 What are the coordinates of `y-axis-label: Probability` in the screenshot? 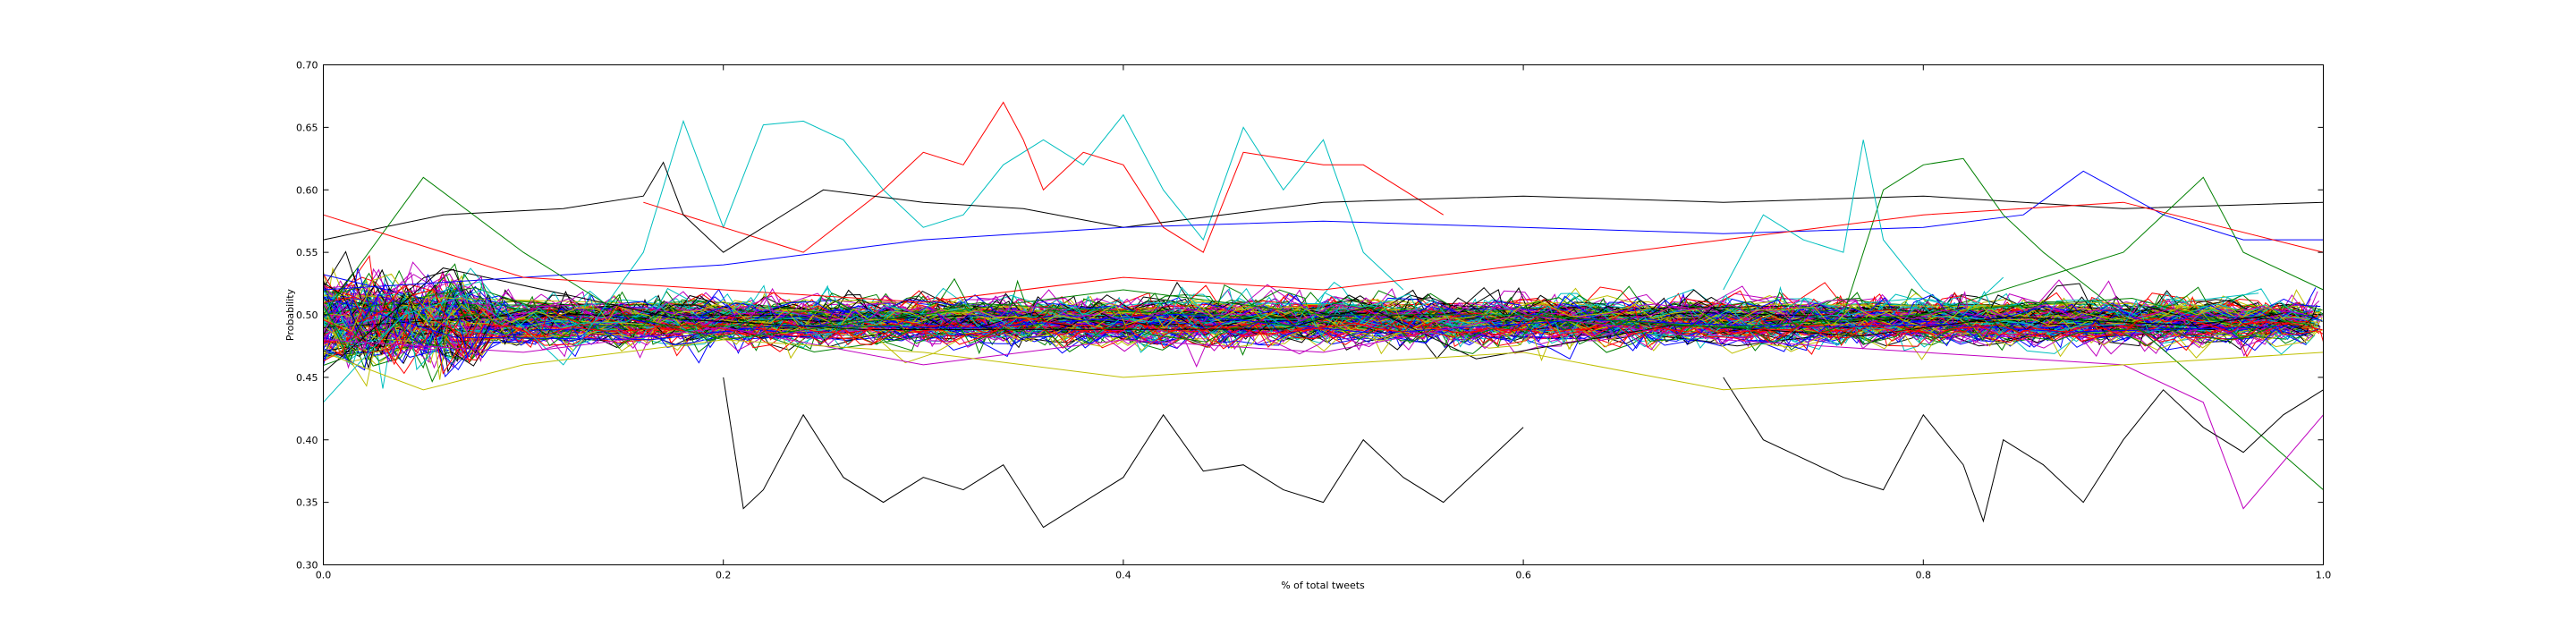 It's located at (290, 314).